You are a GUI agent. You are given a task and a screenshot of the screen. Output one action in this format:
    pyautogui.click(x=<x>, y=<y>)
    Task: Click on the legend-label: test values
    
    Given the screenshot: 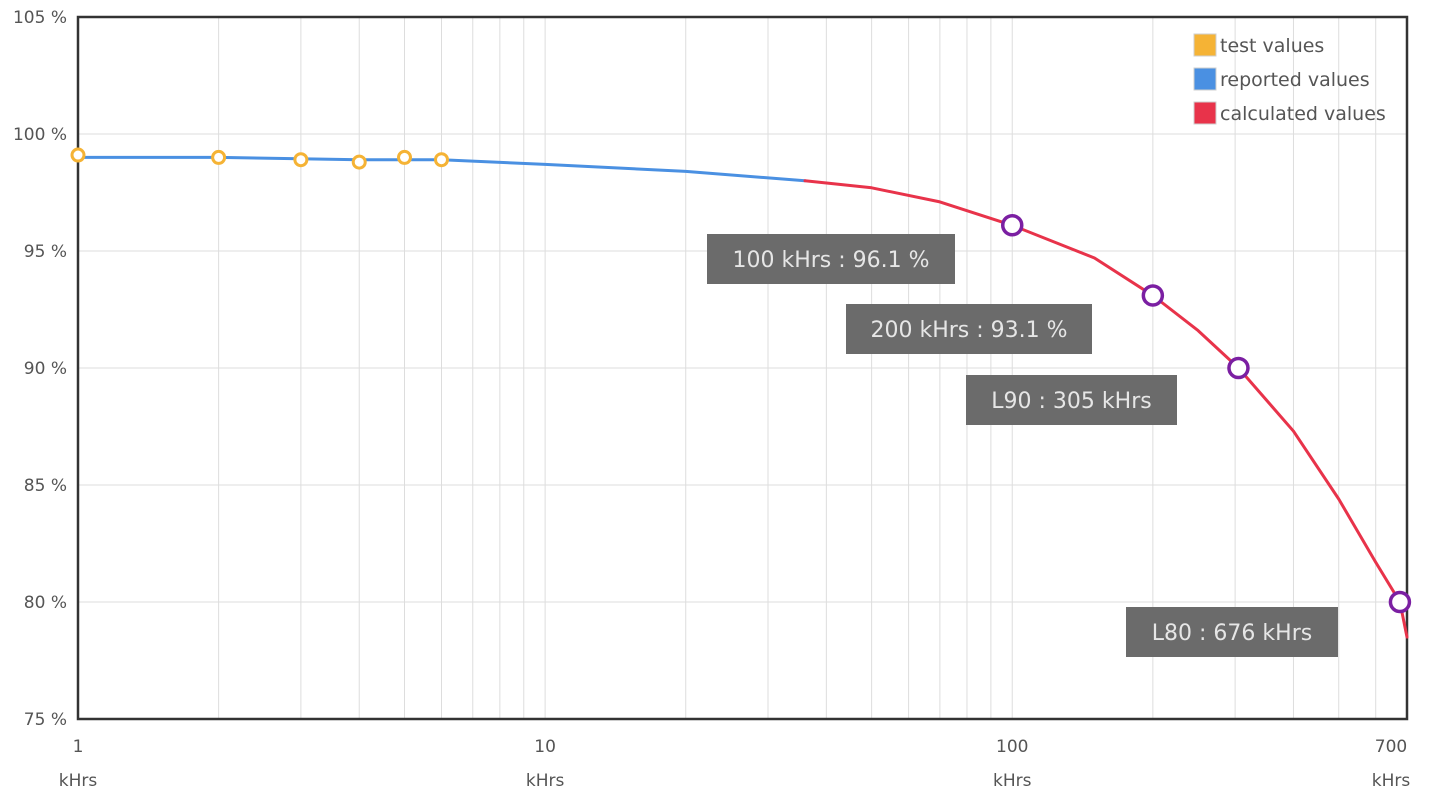 What is the action you would take?
    pyautogui.click(x=1272, y=46)
    